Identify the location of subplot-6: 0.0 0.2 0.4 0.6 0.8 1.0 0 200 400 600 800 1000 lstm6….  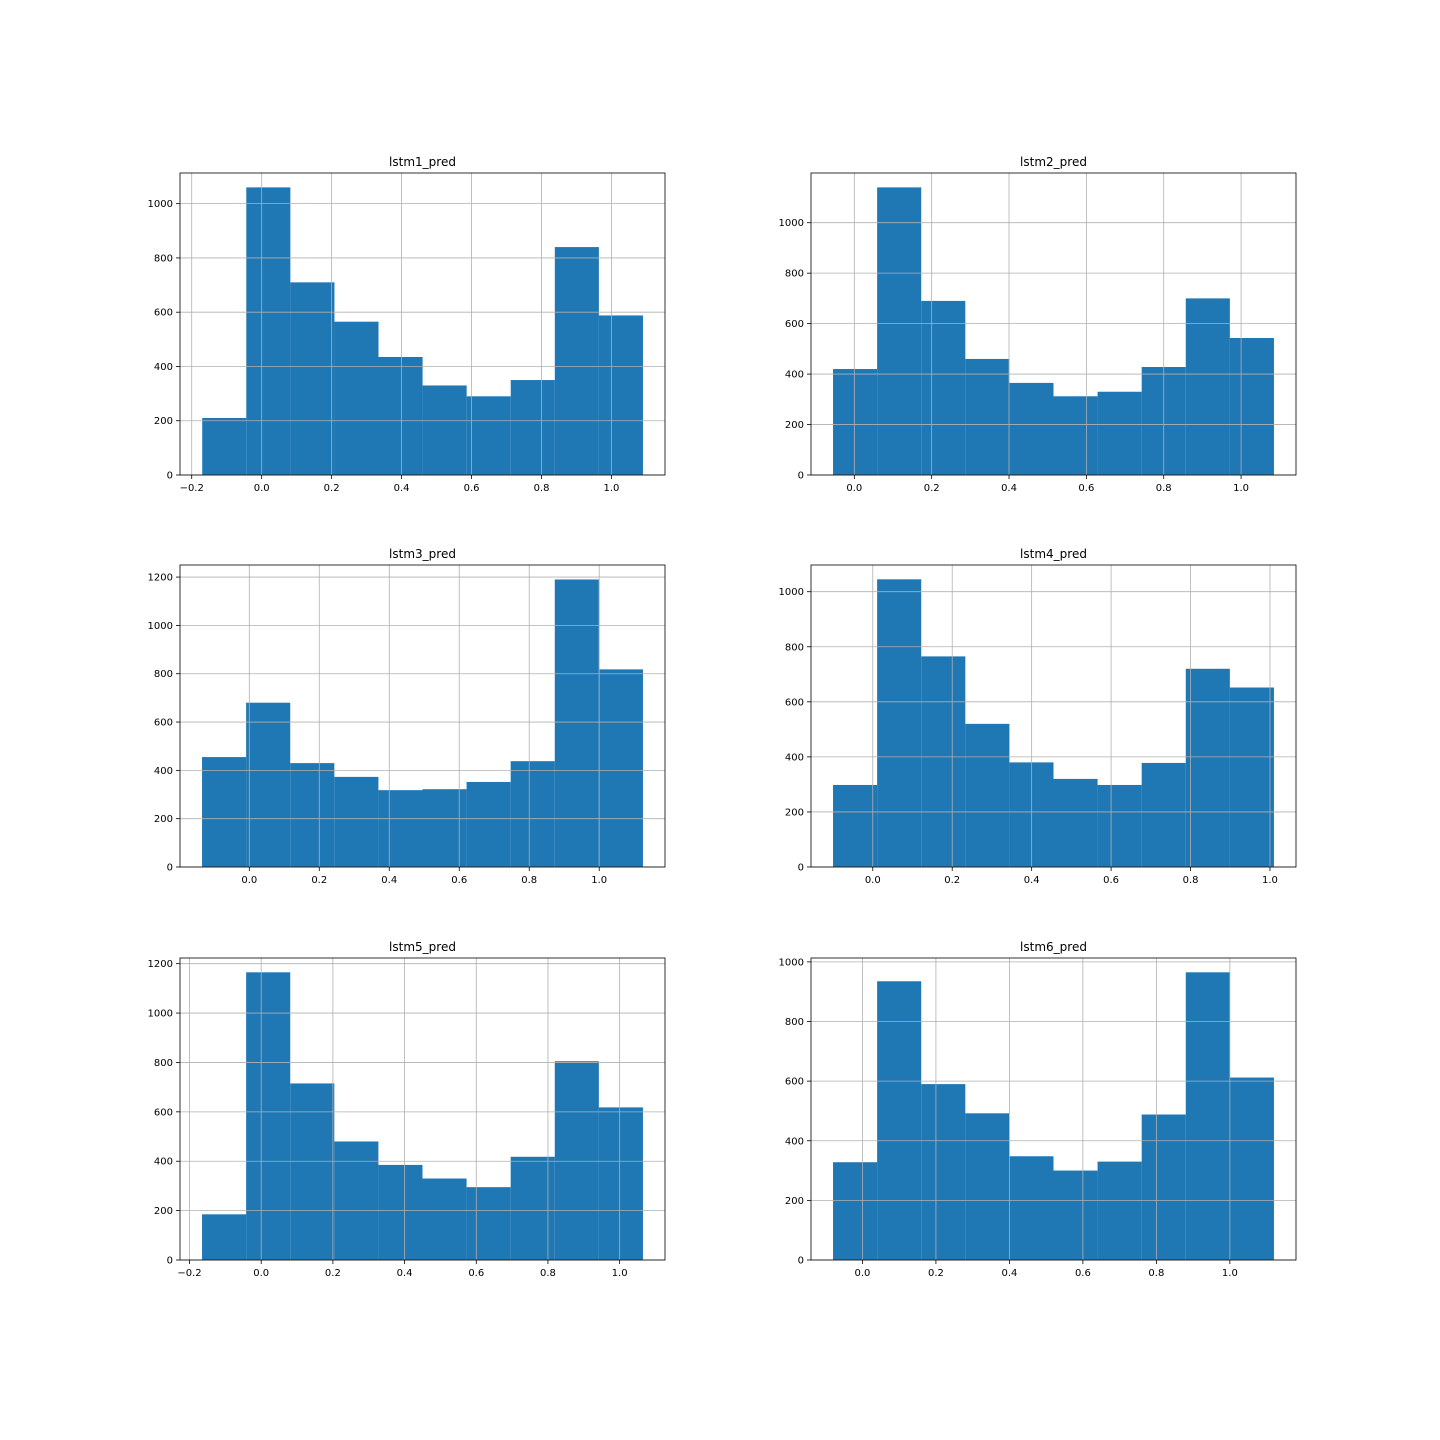
(1038, 1109).